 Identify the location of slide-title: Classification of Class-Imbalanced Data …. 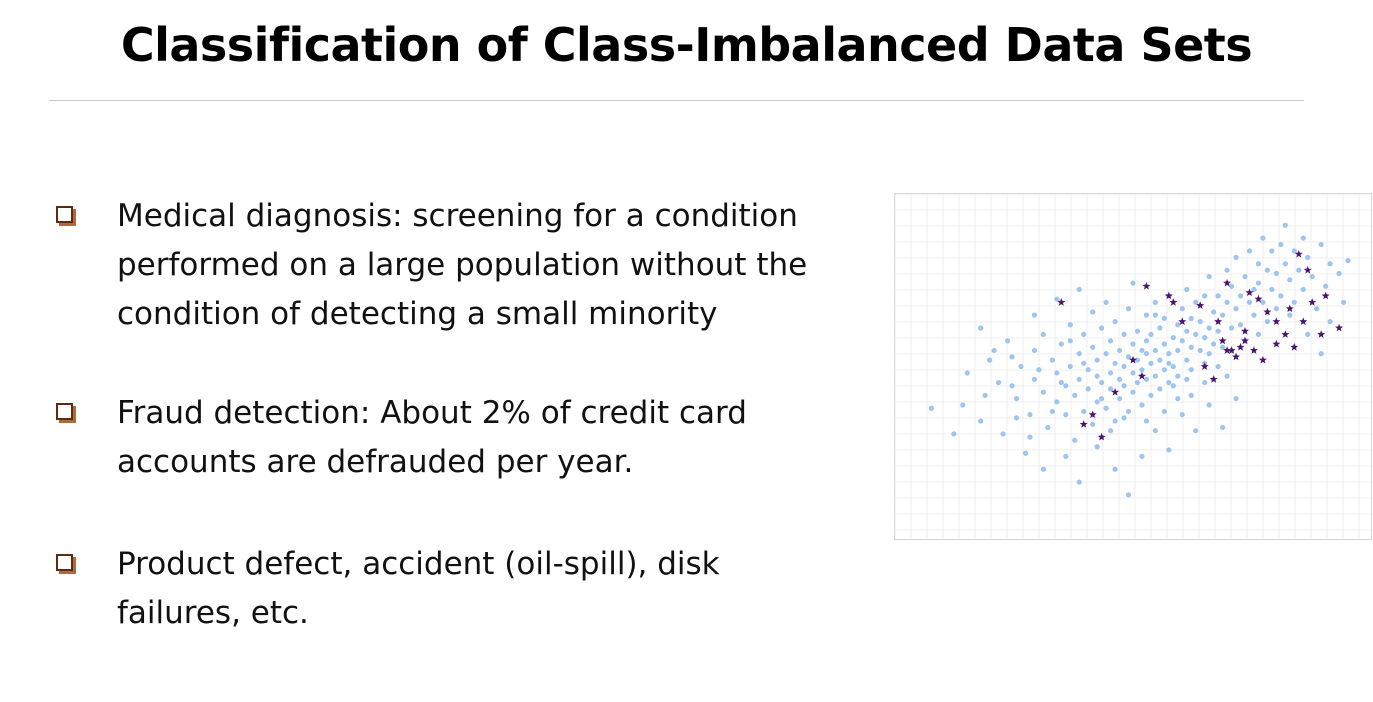
(686, 45).